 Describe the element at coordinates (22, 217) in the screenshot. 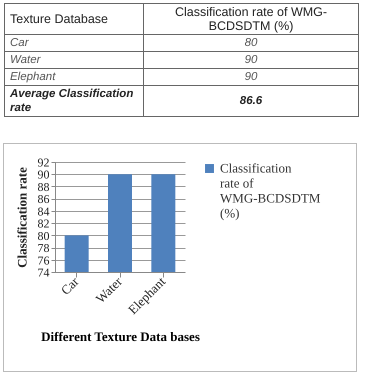

I see `y-axis-title: Classification rate` at that location.